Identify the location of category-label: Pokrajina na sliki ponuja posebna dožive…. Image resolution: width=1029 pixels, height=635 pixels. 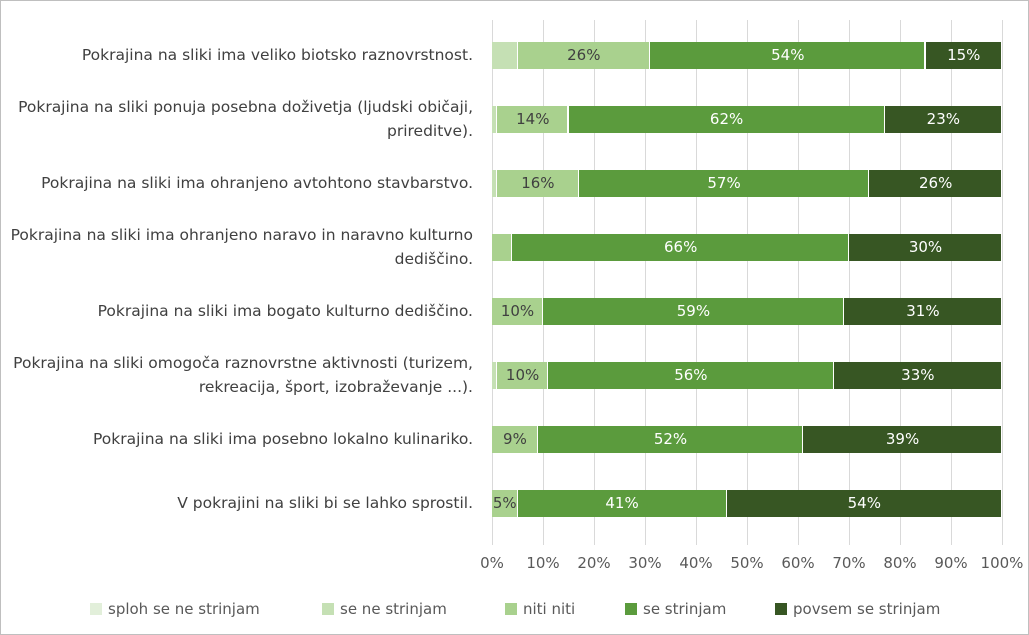
(245, 119).